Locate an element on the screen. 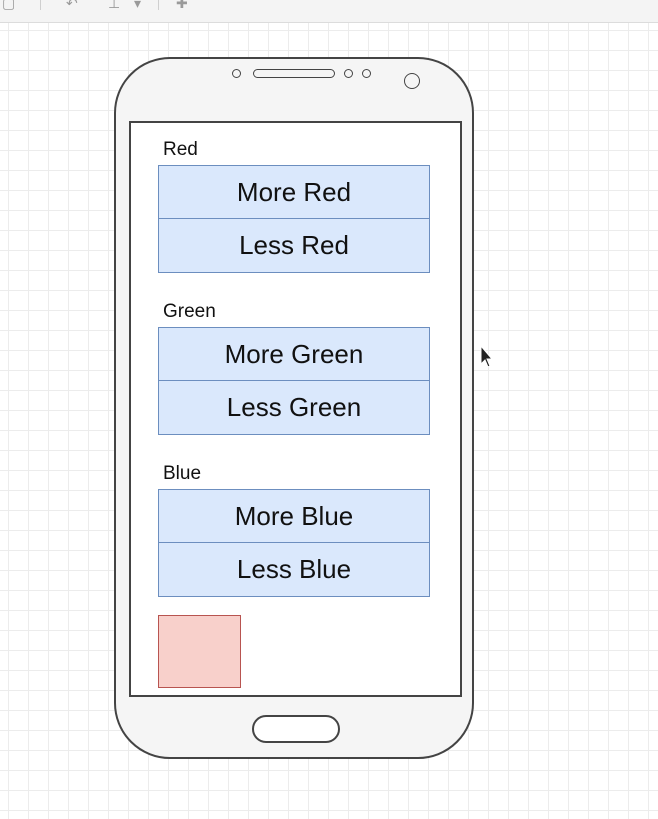 The image size is (658, 819). red-group-label: Red is located at coordinates (180, 149).